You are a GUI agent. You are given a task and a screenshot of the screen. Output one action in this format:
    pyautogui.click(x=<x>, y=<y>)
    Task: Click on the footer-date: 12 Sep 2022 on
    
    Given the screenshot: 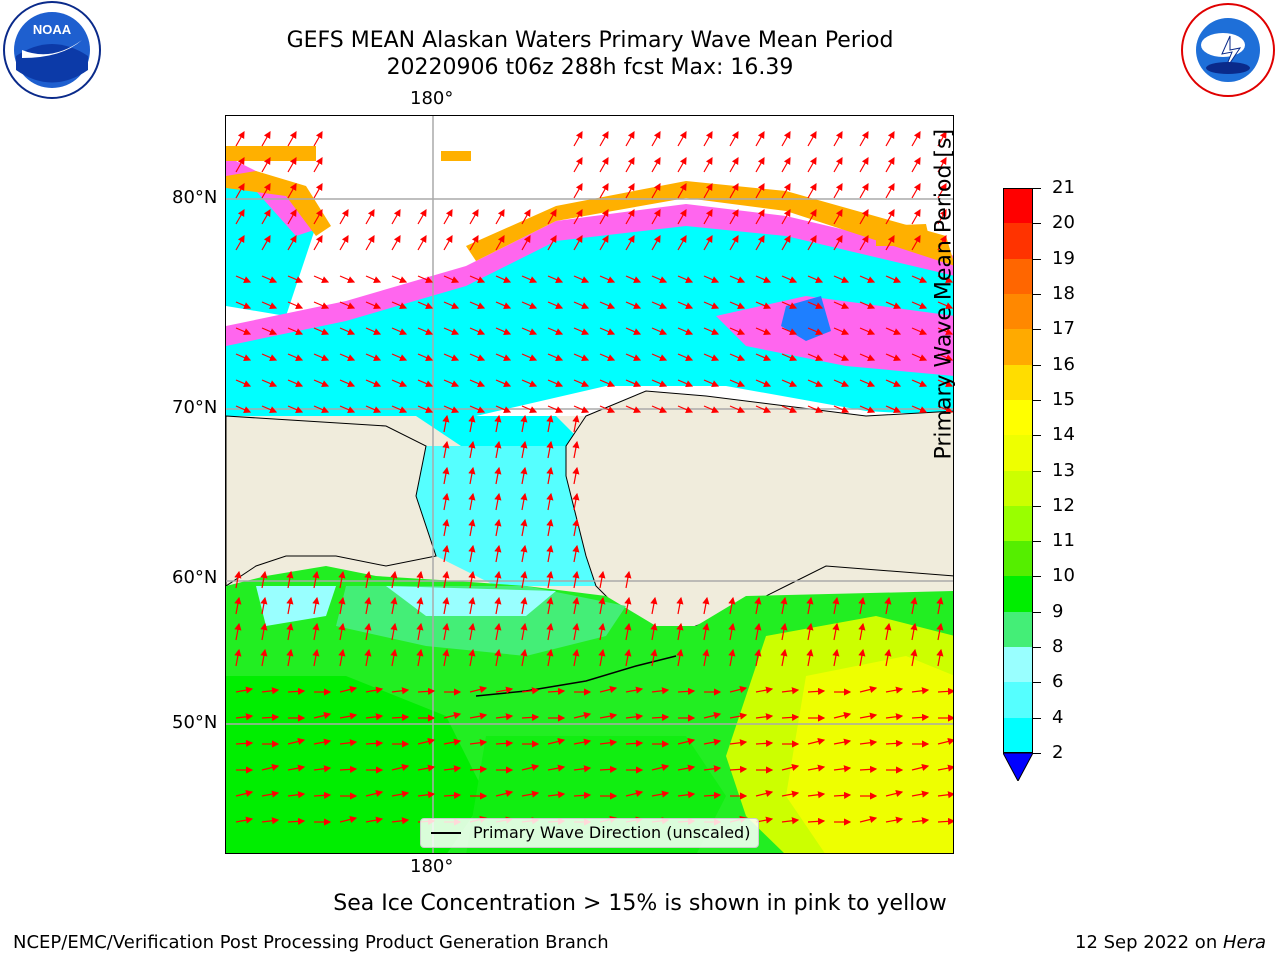 What is the action you would take?
    pyautogui.click(x=1149, y=942)
    